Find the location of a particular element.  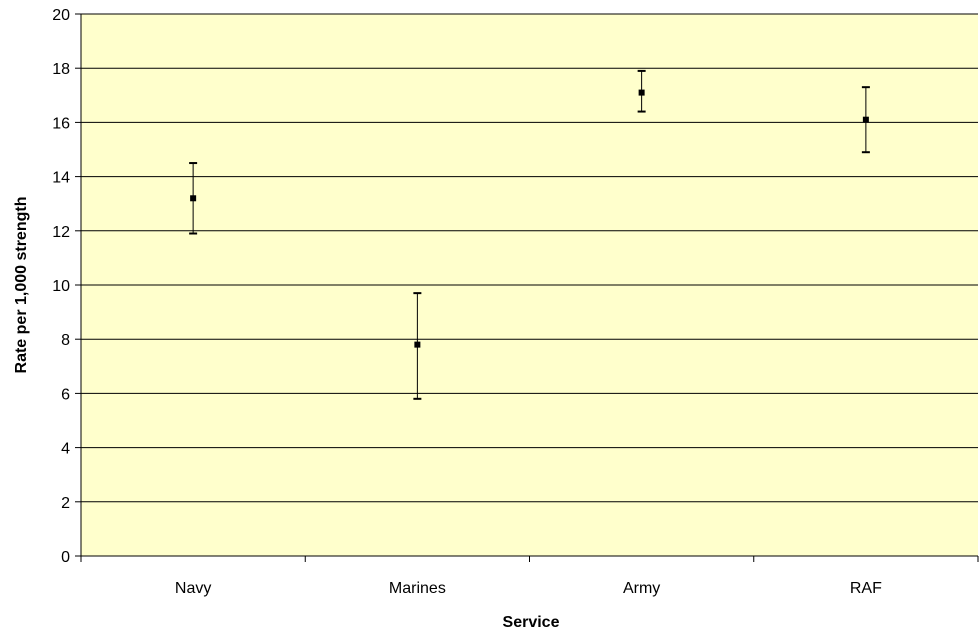

x-axis-ticks: Navy Marines Army RAF is located at coordinates (529, 576).